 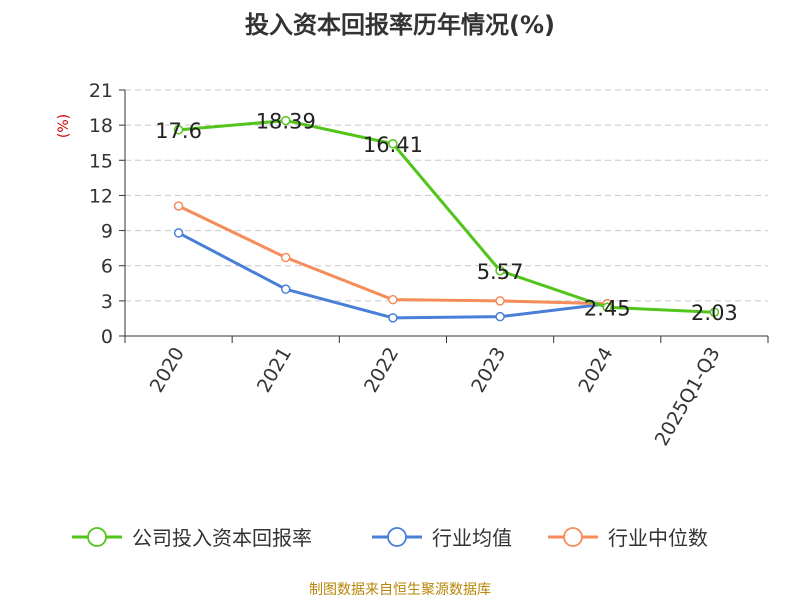 I want to click on data-label-0: 17.6, so click(x=178, y=131).